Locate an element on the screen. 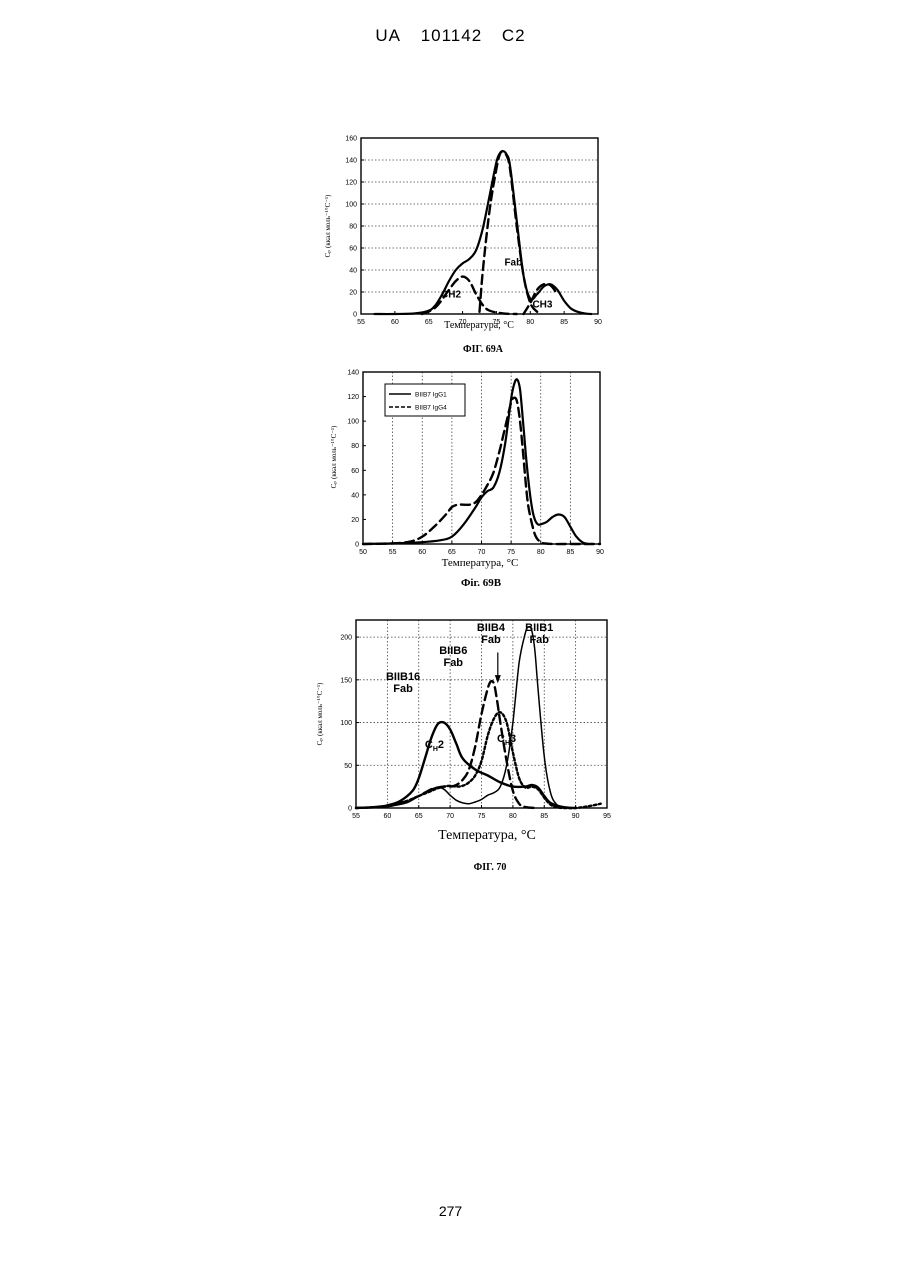  annotation-text: BIIB16 is located at coordinates (403, 677).